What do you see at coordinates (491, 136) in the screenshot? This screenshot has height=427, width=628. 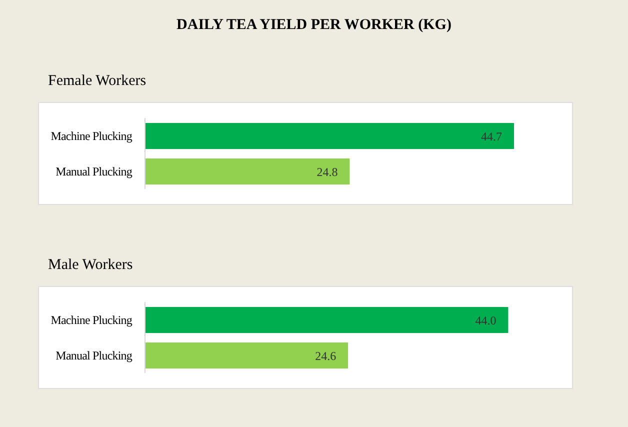 I see `data-label: 44.7` at bounding box center [491, 136].